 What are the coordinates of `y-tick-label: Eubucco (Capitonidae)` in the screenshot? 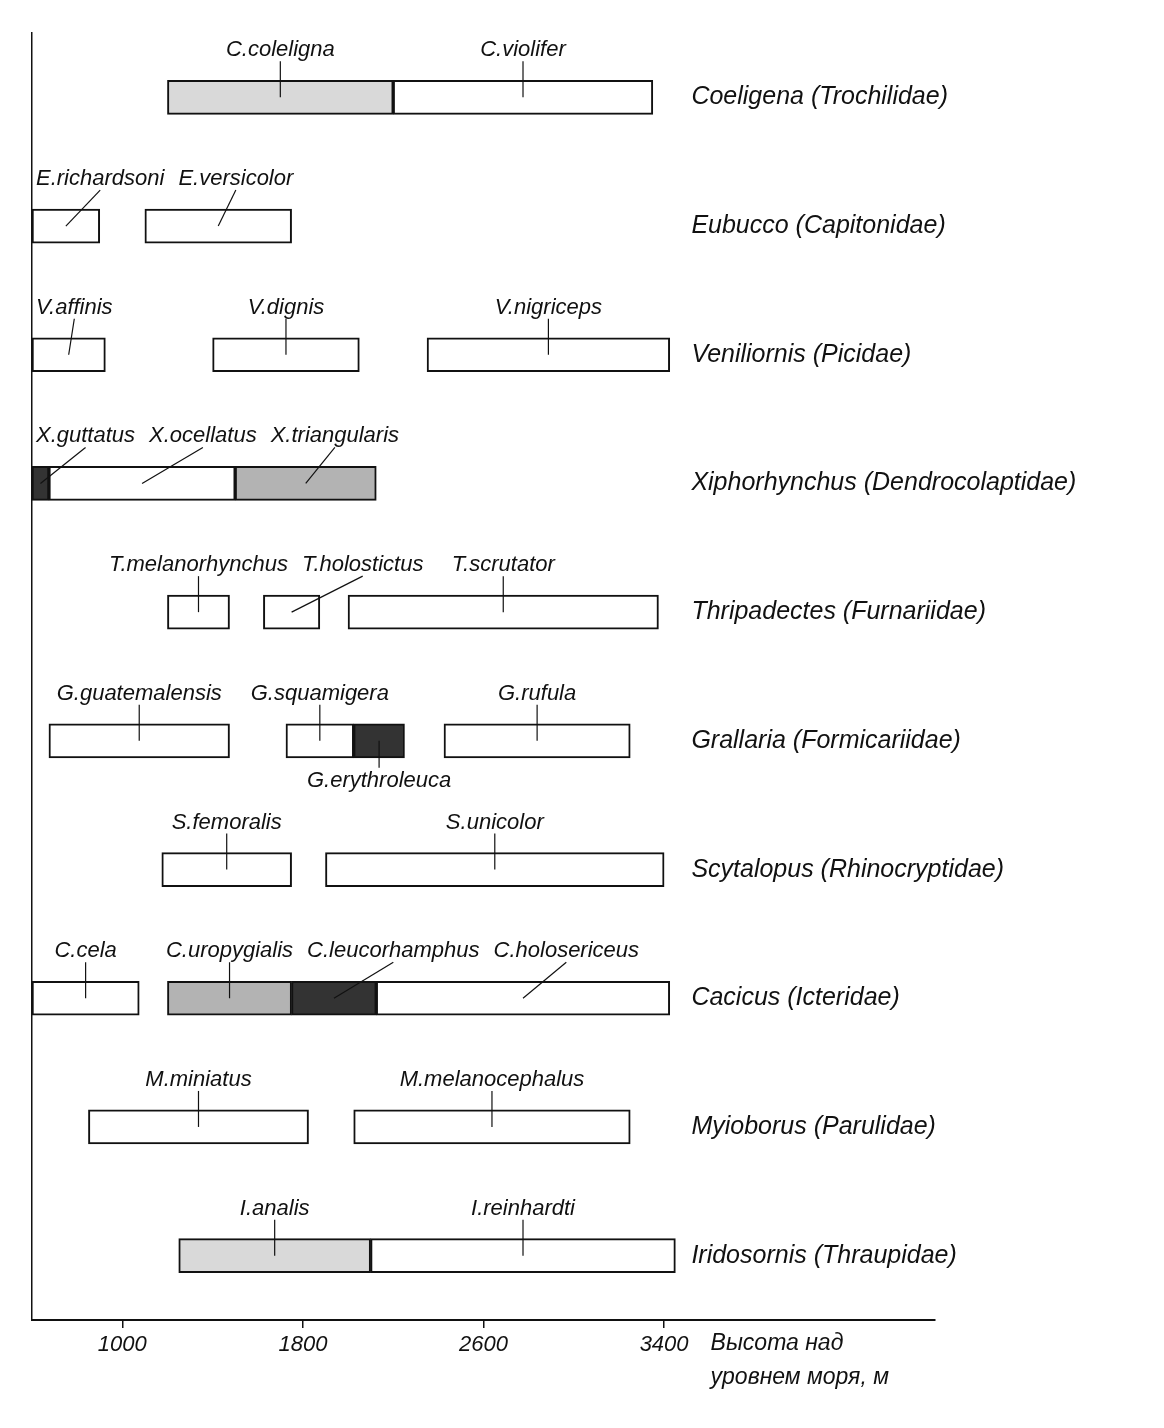 It's located at (818, 224).